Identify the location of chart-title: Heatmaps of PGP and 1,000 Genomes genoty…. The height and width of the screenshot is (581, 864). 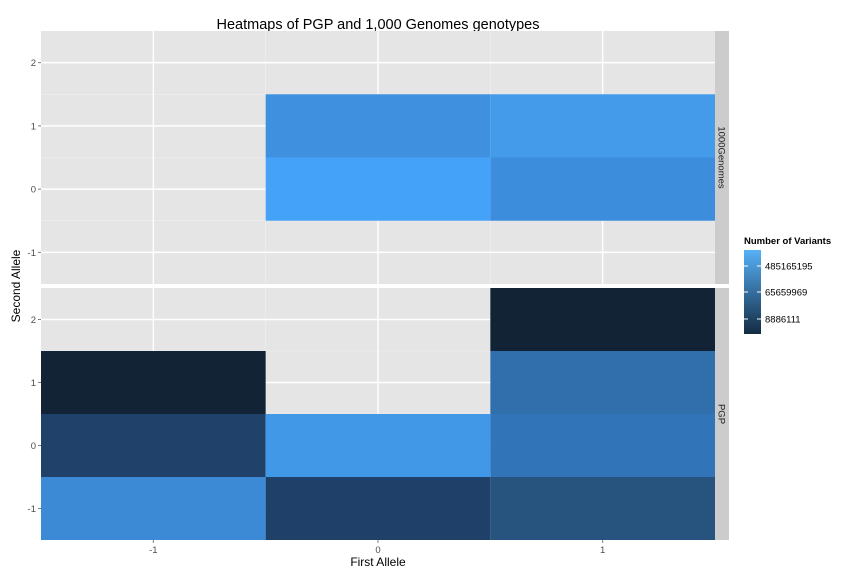
(378, 25).